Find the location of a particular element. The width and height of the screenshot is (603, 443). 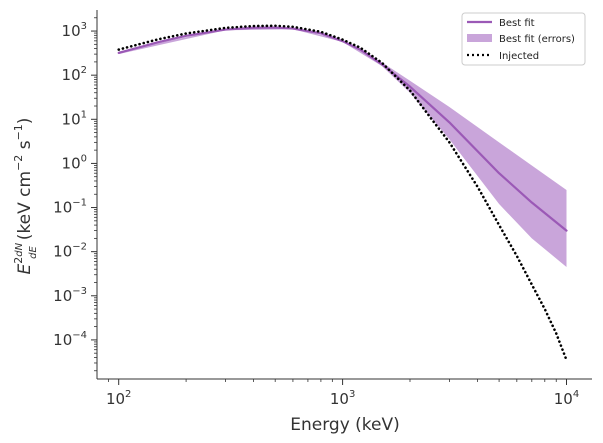

legend-label-errors: Best fit (errors) is located at coordinates (537, 39).